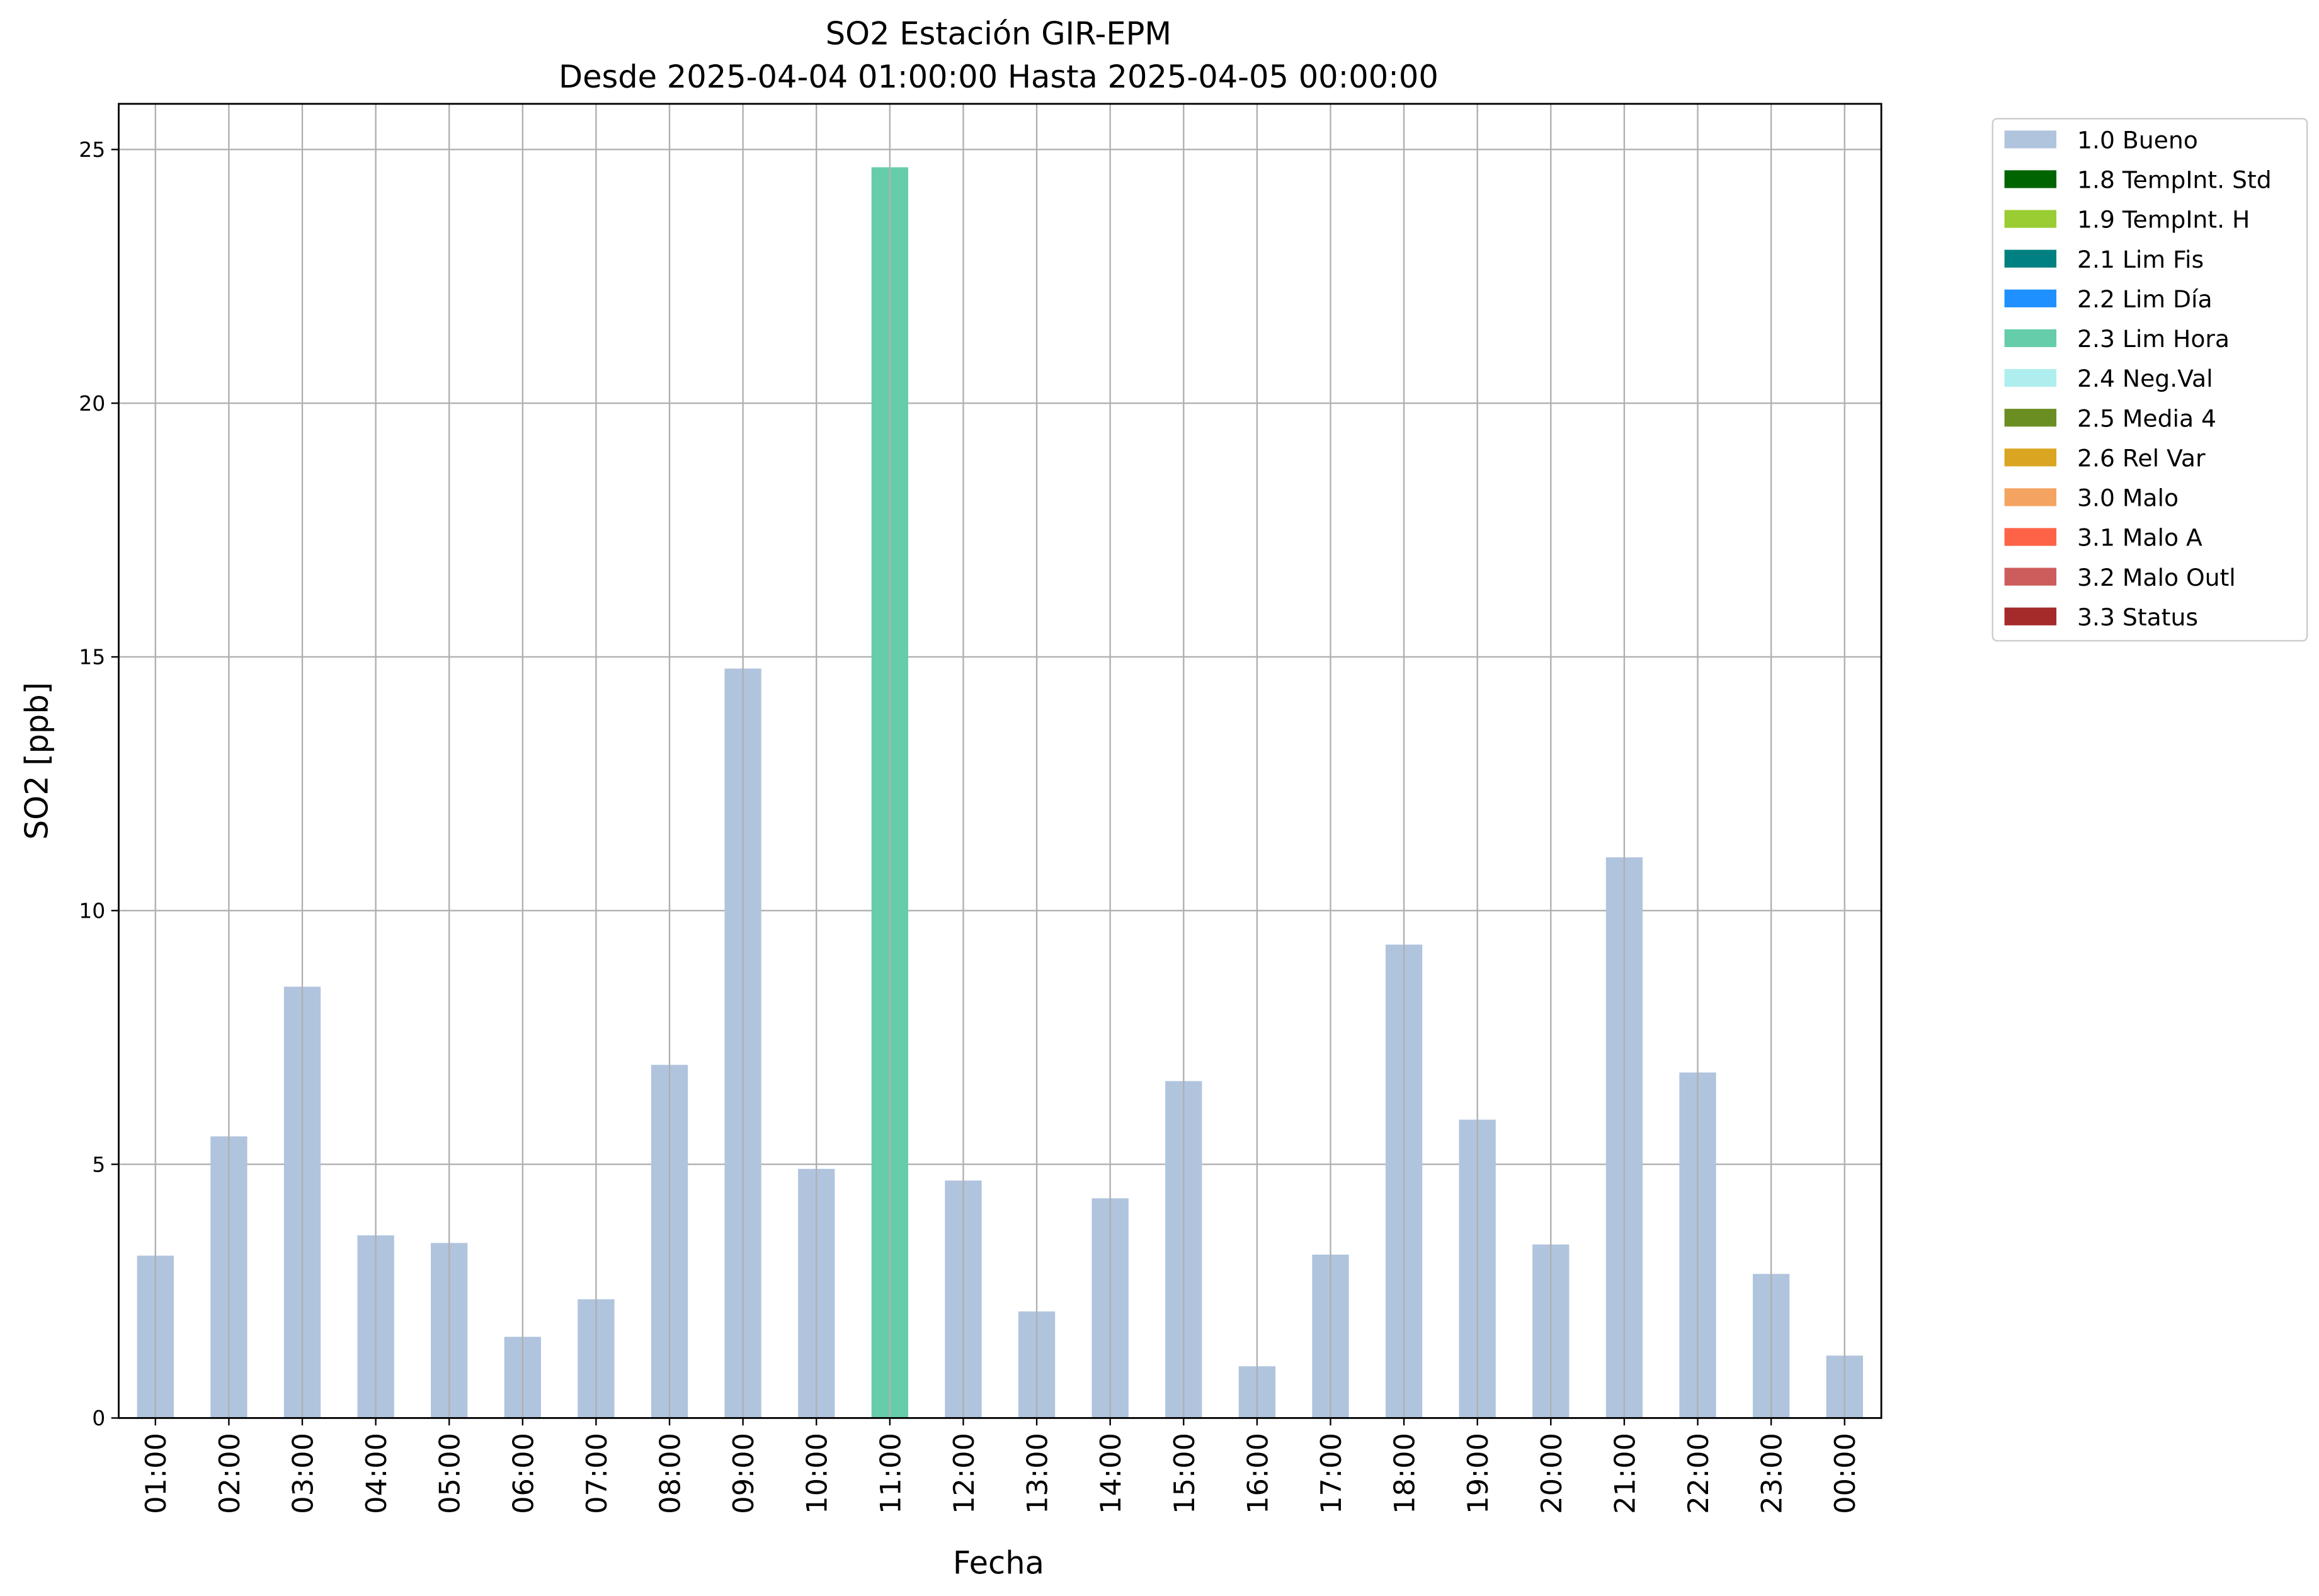  I want to click on y-tick-label: 25, so click(92, 149).